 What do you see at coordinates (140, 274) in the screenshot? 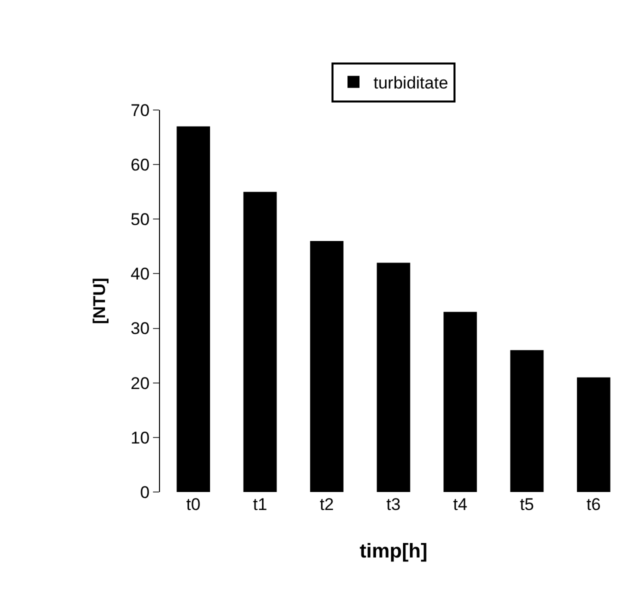
I see `y-tick-label: 40` at bounding box center [140, 274].